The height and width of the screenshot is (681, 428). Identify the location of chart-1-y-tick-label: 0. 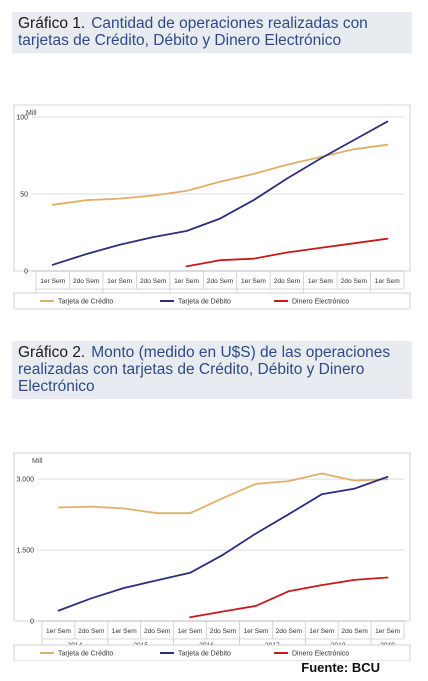
(26, 272).